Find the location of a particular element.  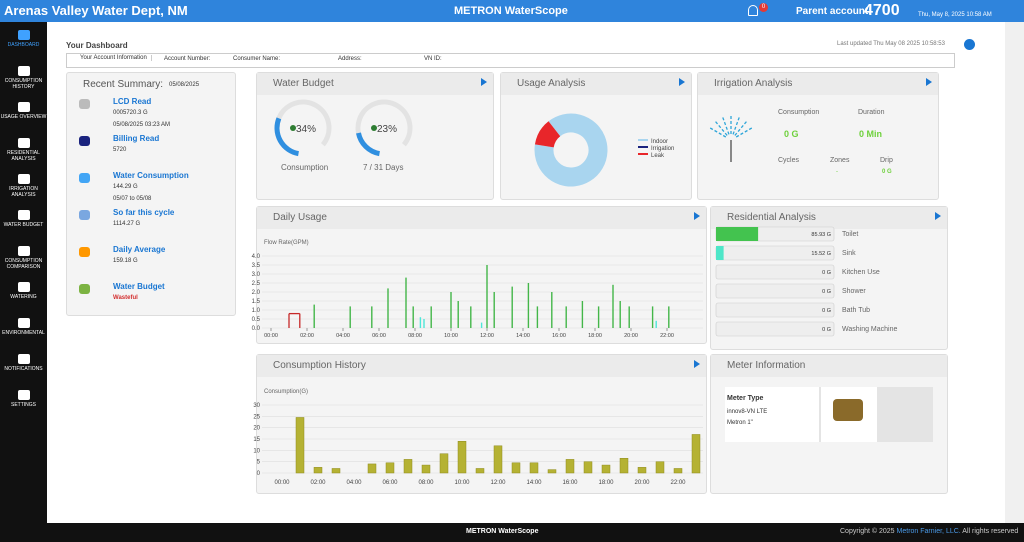

meter-card is located at coordinates (772, 414).